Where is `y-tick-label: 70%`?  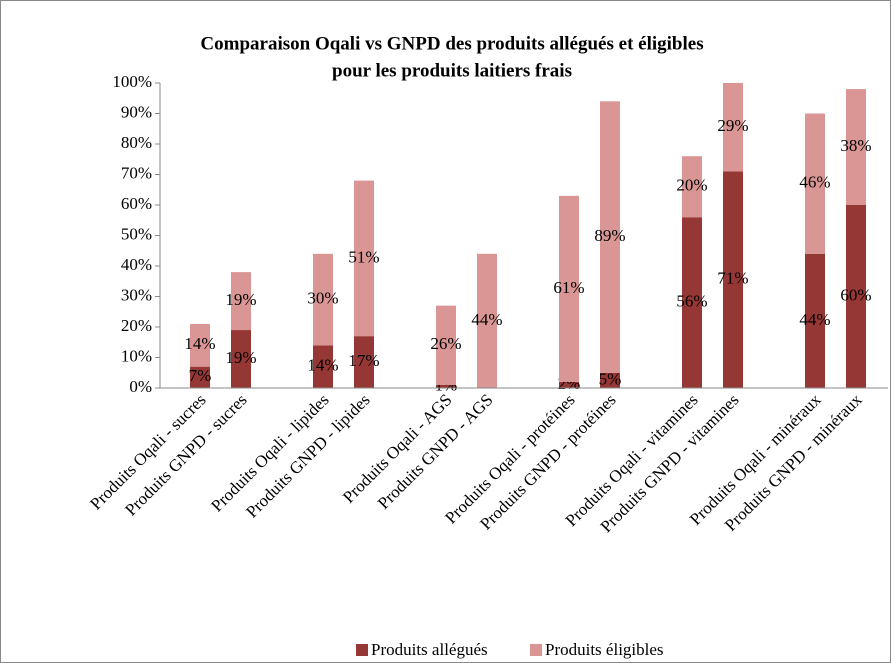
y-tick-label: 70% is located at coordinates (136, 172).